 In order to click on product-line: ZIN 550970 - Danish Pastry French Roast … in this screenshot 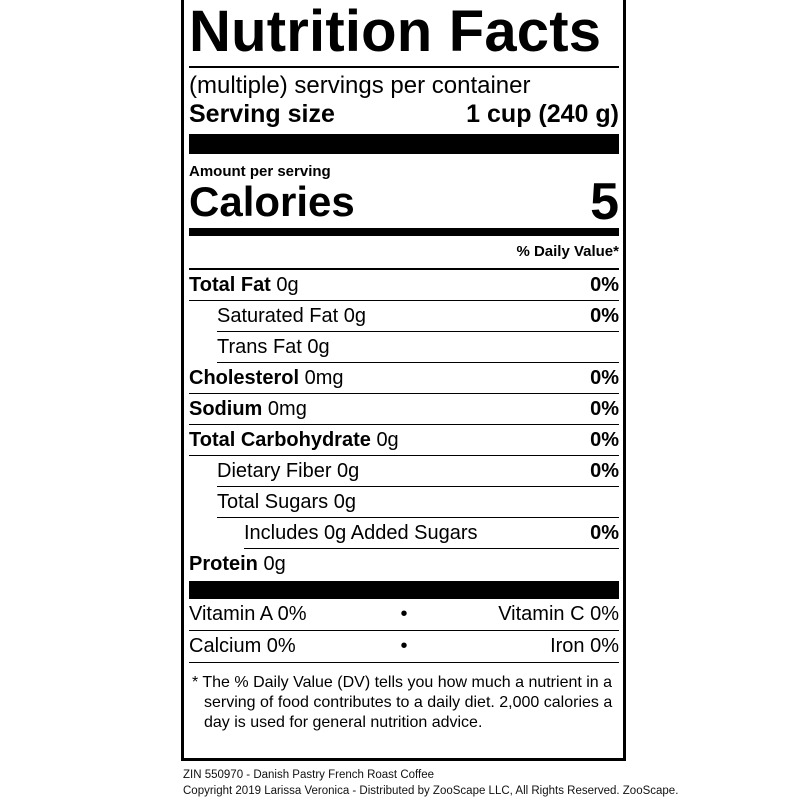, I will do `click(308, 775)`.